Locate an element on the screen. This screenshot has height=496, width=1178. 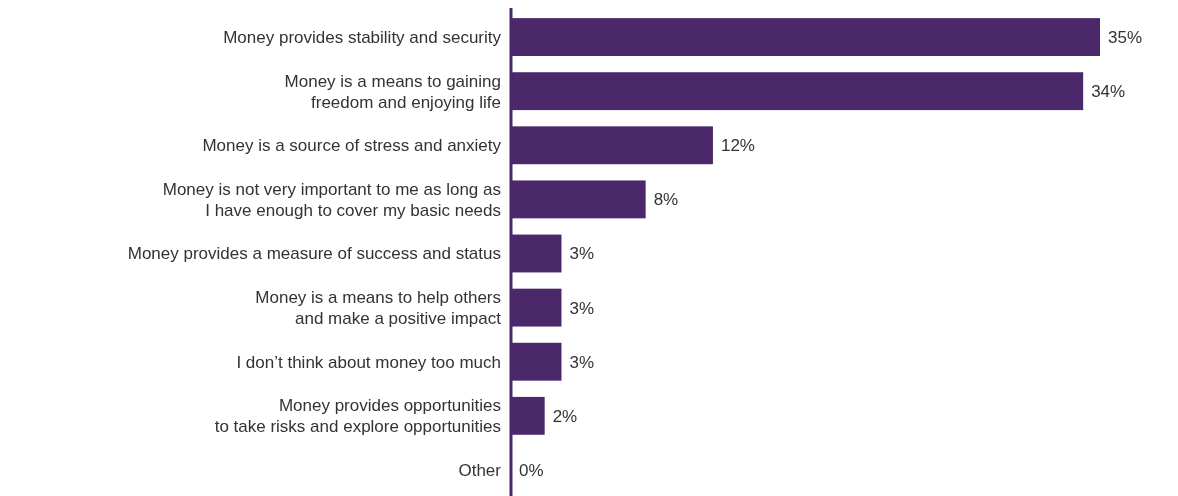
data-label: 12% is located at coordinates (737, 146).